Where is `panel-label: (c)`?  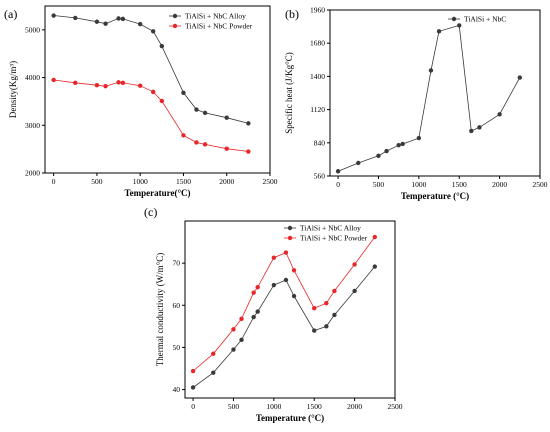
panel-label: (c) is located at coordinates (150, 212).